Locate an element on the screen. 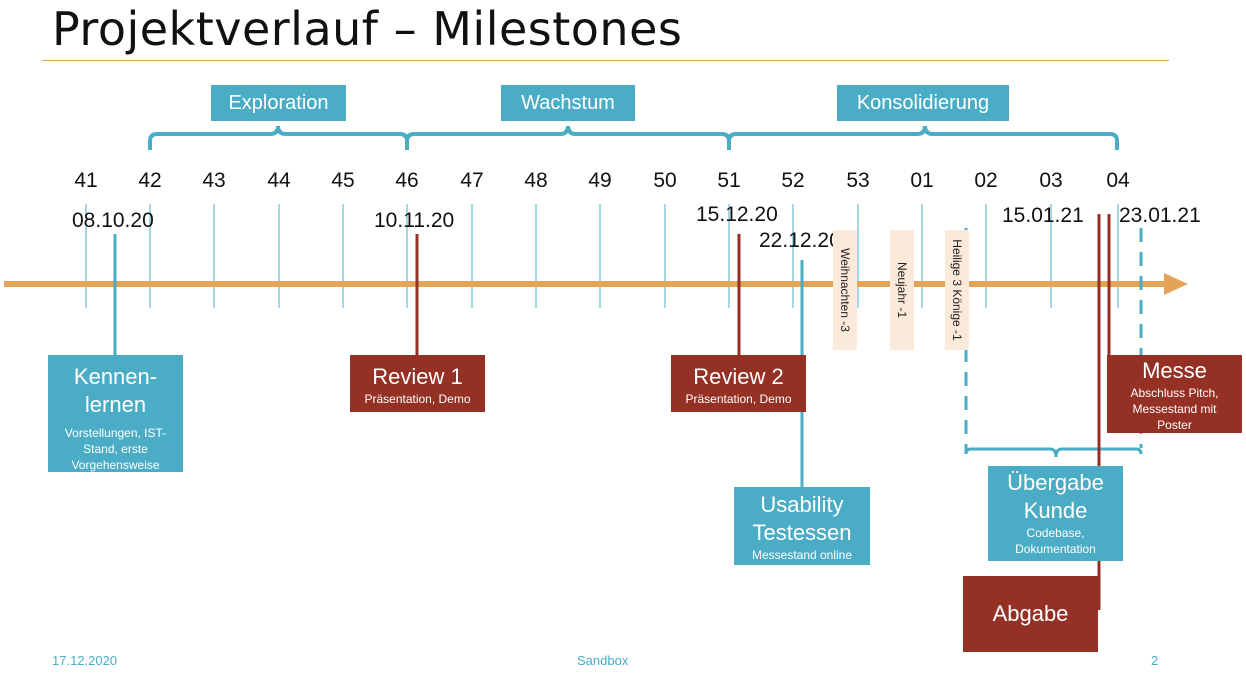  holiday-label: Heilige 3 Könige -1 is located at coordinates (957, 290).